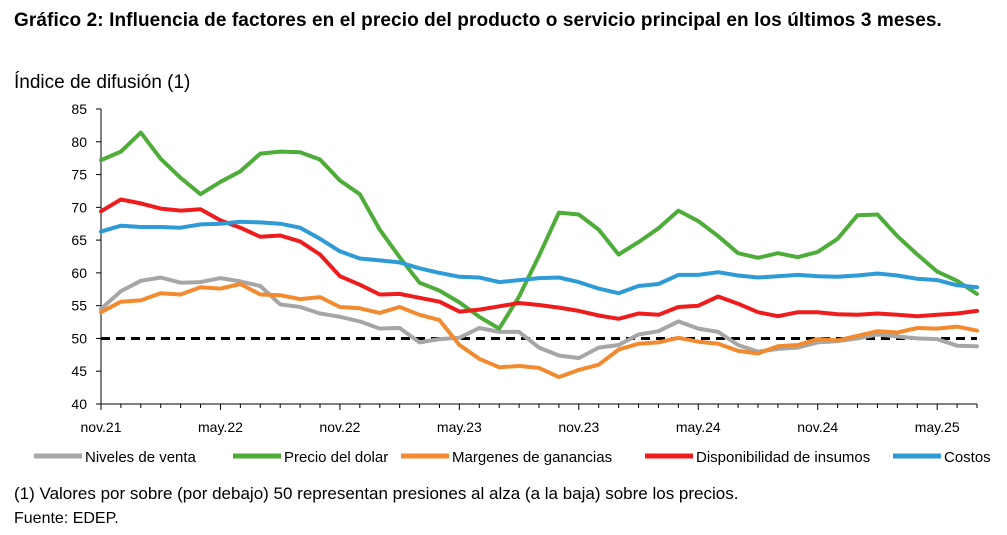 This screenshot has height=535, width=1007. What do you see at coordinates (66, 518) in the screenshot?
I see `source-note: Fuente: EDEP.` at bounding box center [66, 518].